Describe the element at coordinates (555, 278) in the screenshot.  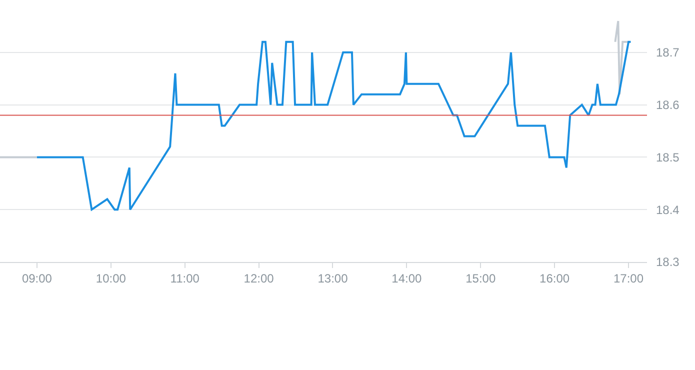
I see `x-tick-label: 16:00` at that location.